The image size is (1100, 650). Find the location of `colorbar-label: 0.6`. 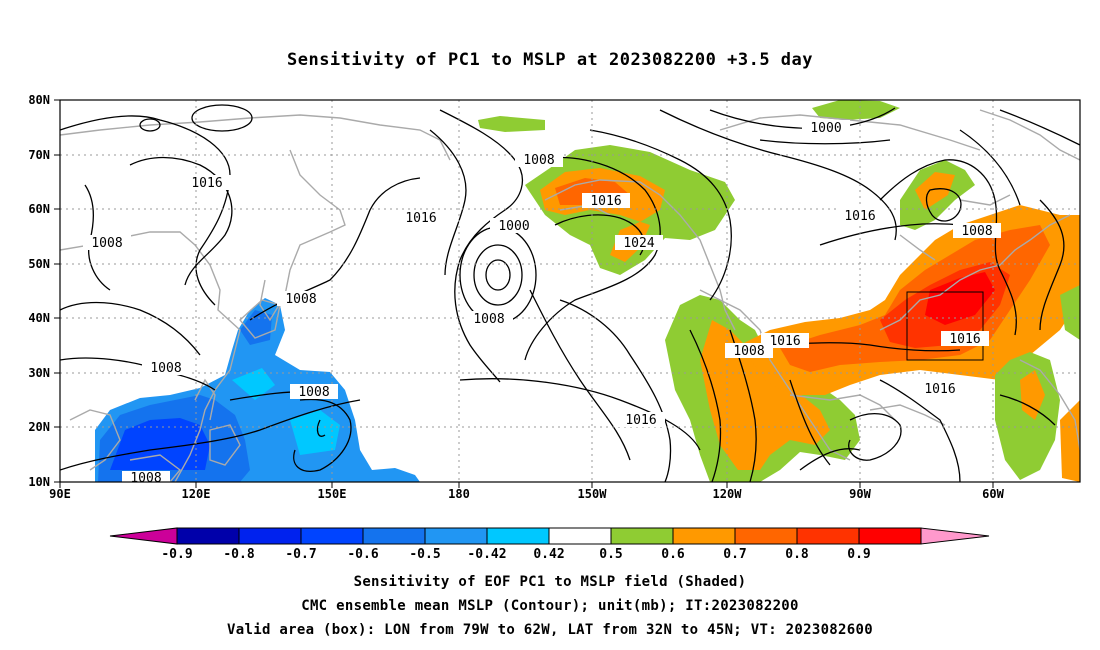

colorbar-label: 0.6 is located at coordinates (673, 554).